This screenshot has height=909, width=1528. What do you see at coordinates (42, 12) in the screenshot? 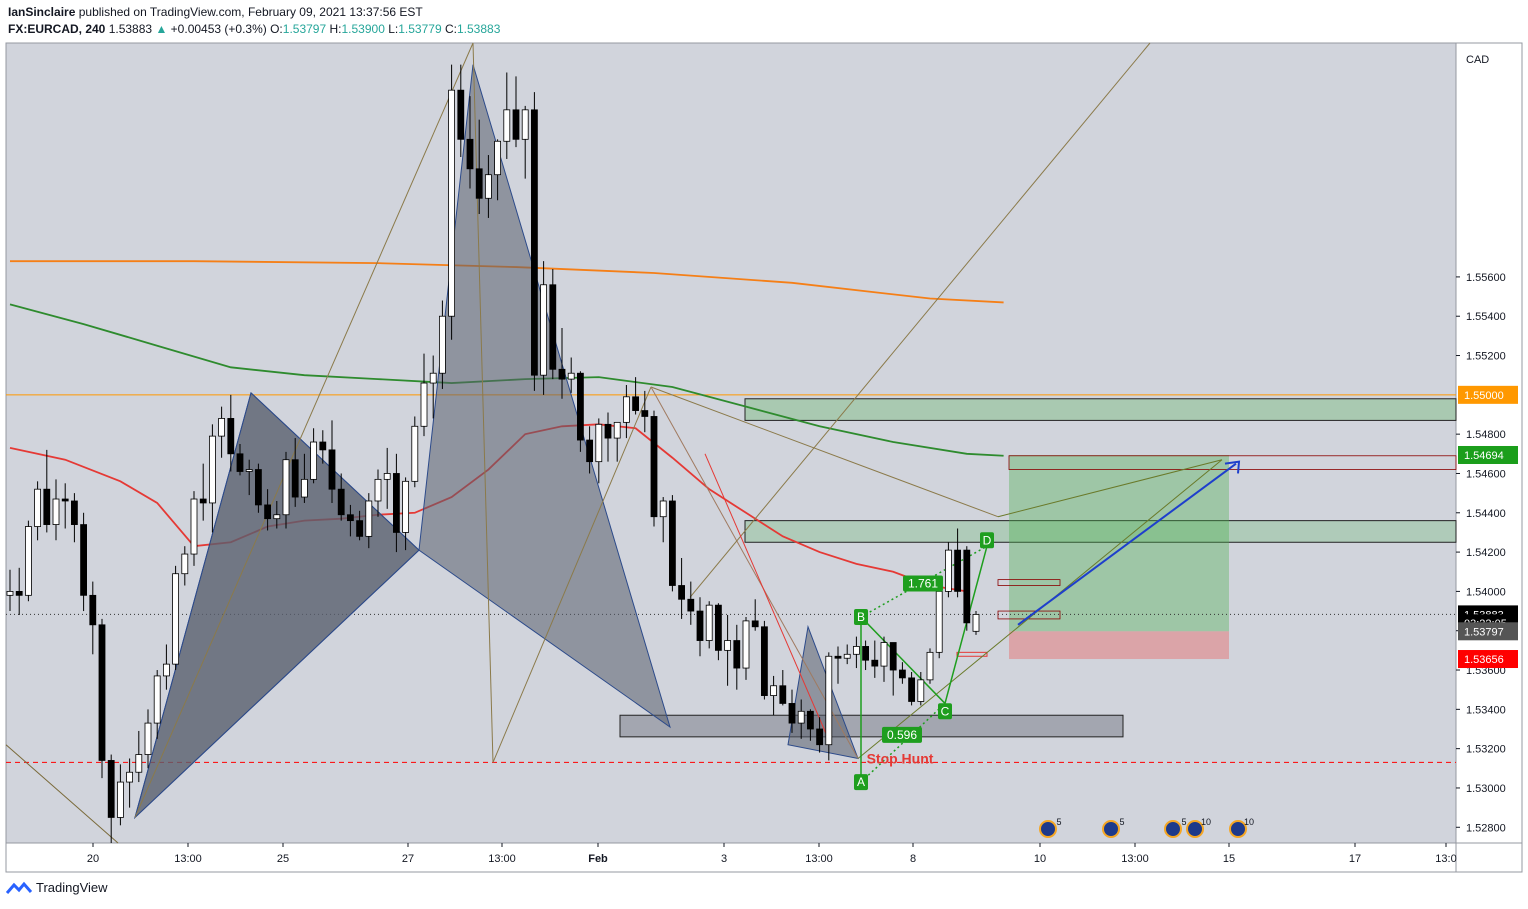
I see `author-name: IanSinclaire` at bounding box center [42, 12].